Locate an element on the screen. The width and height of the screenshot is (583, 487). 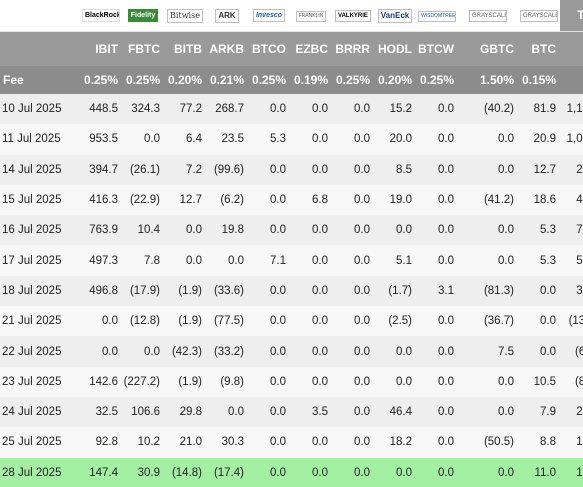
flow-cell: (50.5) is located at coordinates (488, 442).